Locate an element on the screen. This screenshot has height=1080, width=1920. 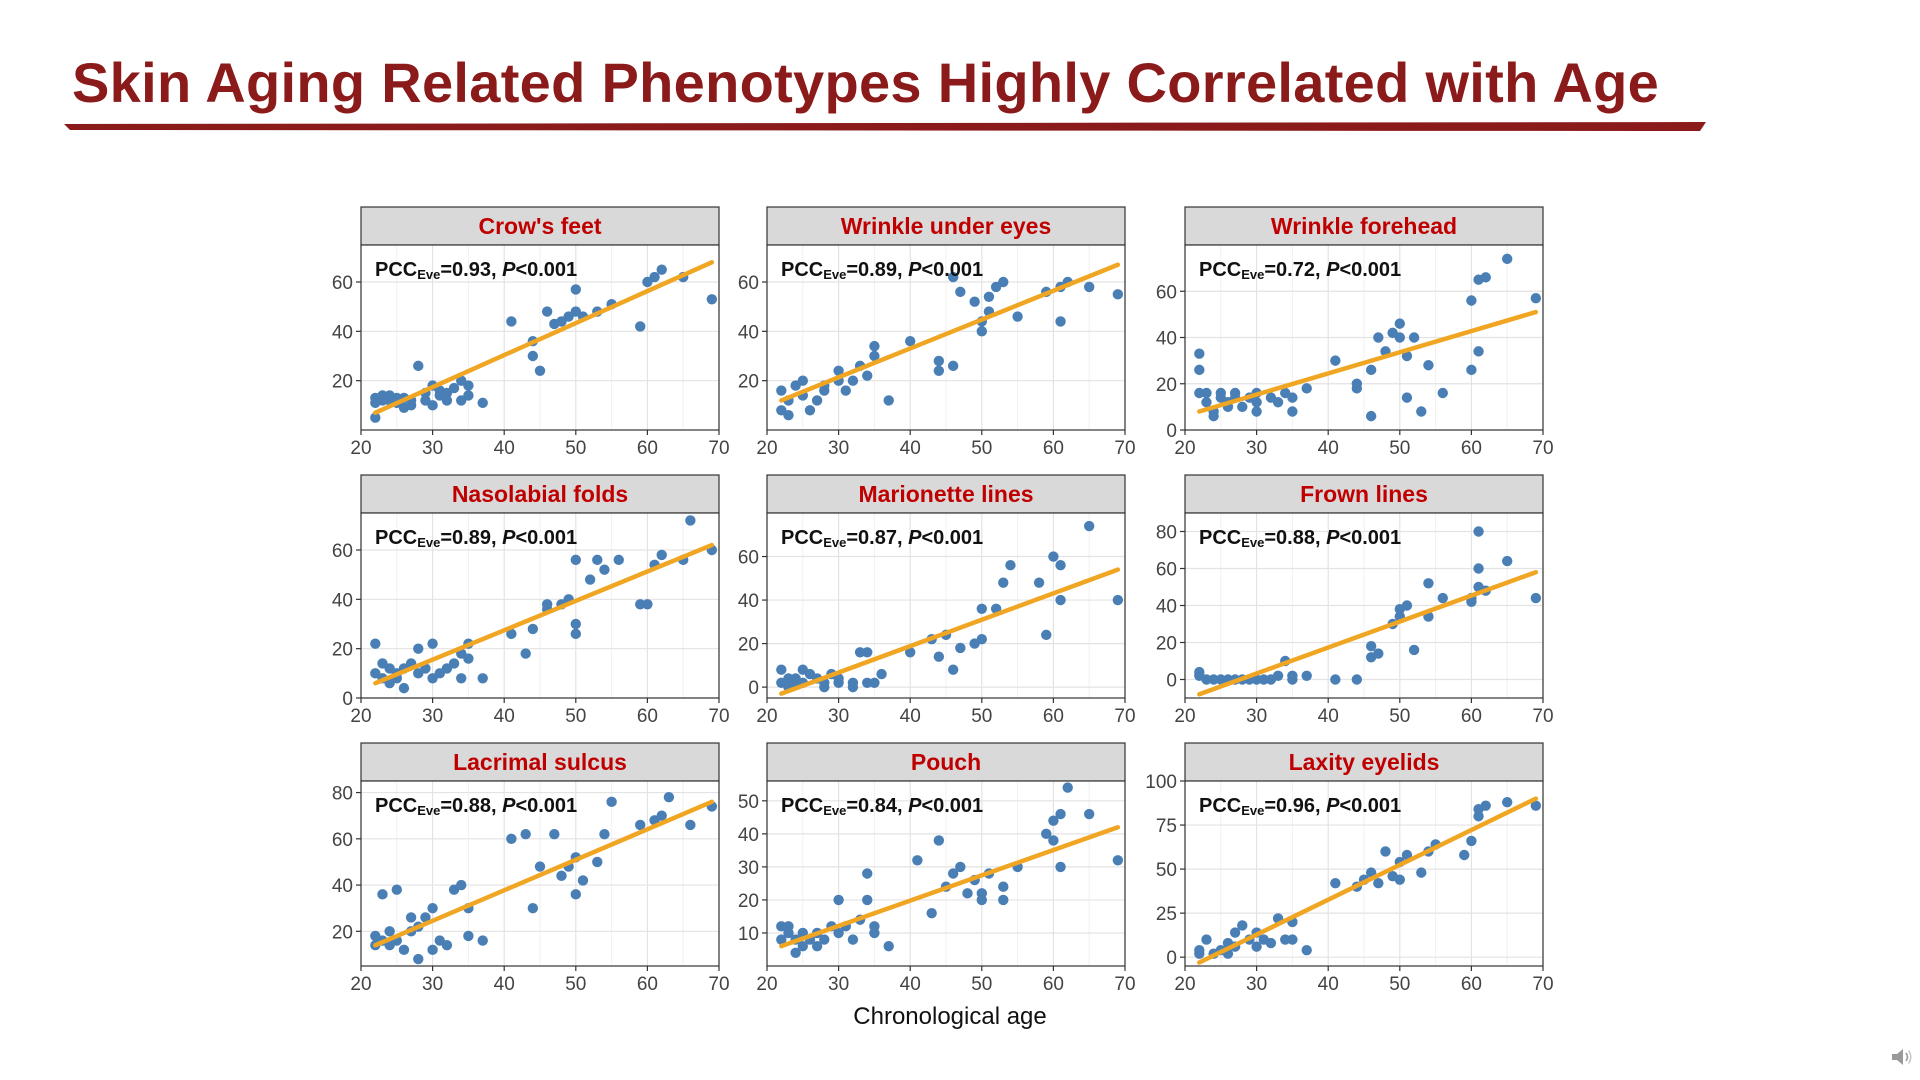
x-tick-label: 30 is located at coordinates (1256, 984).